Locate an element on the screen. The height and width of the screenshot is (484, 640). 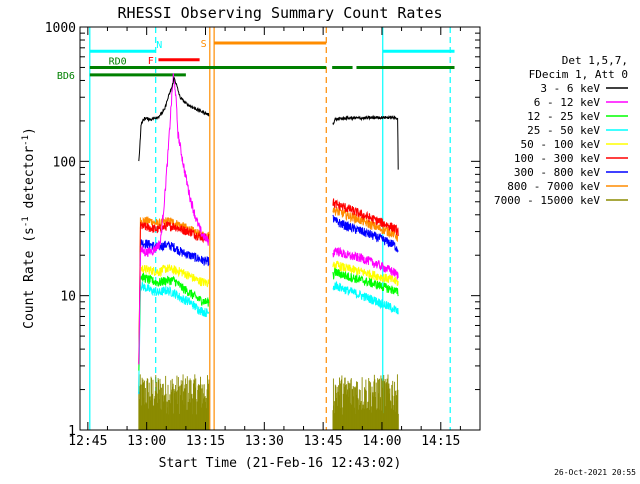
legend-label-6-12-kev: 6 - 12 keV is located at coordinates (567, 102).